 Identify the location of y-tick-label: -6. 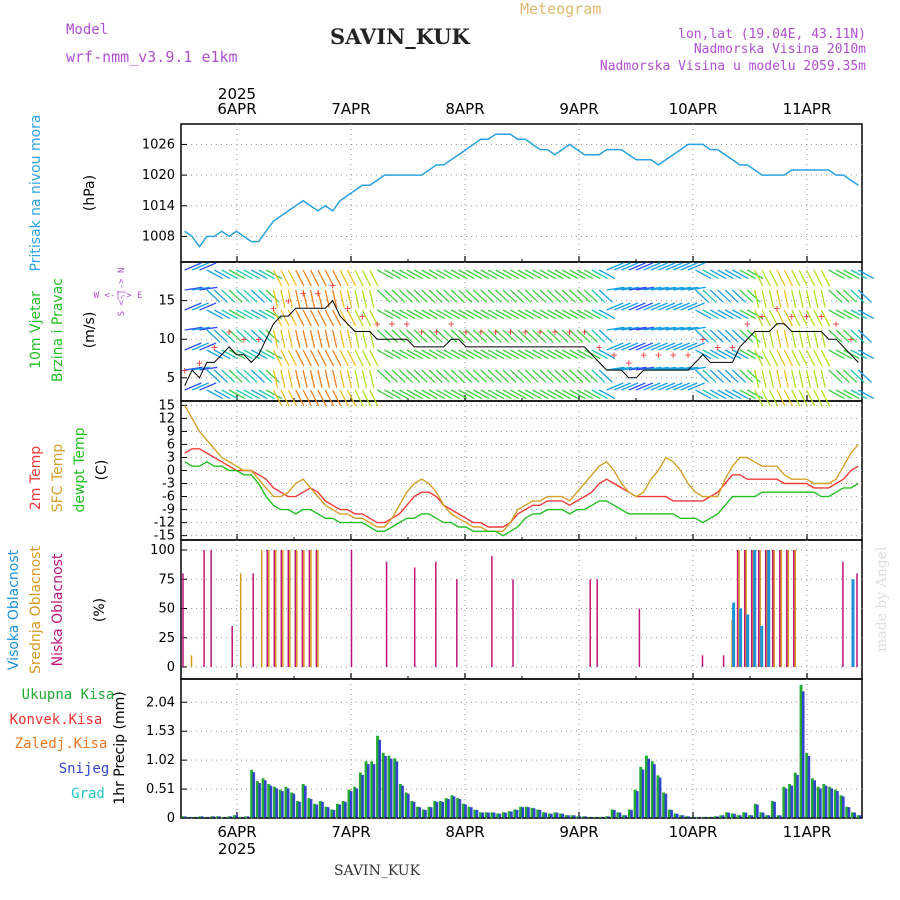
(168, 497).